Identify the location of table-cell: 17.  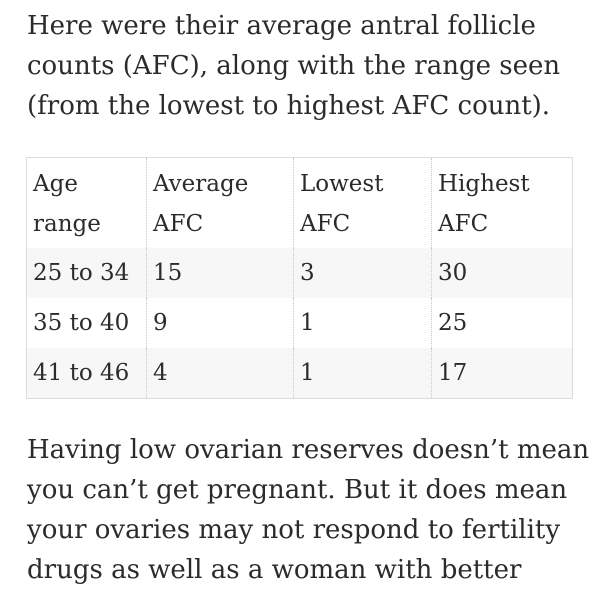
(501, 373).